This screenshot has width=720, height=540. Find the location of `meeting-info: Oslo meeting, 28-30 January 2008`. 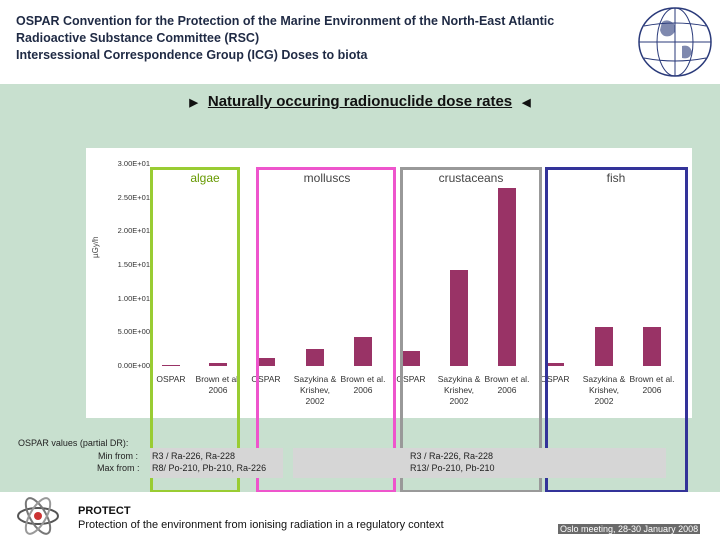

meeting-info: Oslo meeting, 28-30 January 2008 is located at coordinates (629, 529).